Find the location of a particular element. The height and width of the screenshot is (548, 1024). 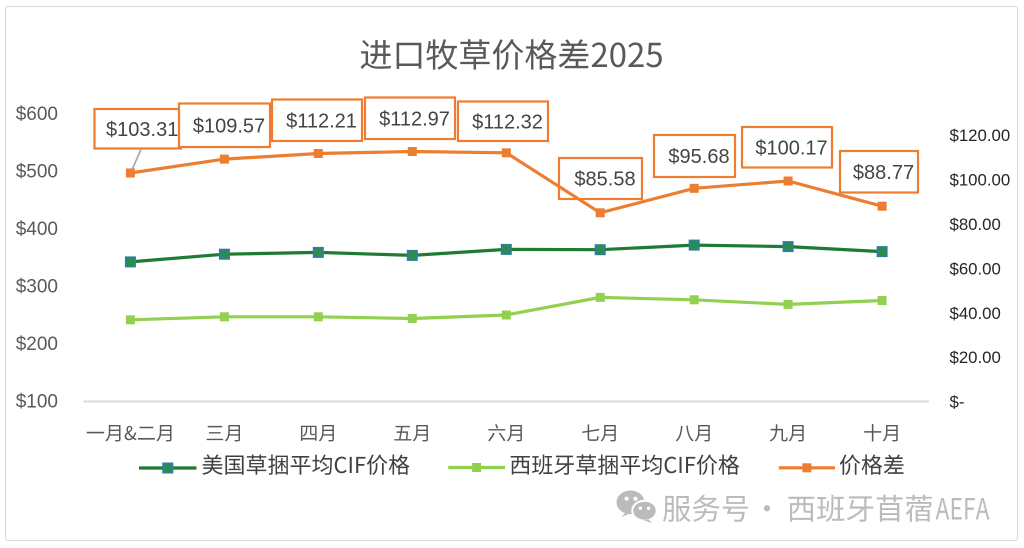

svg-text: $40.00 is located at coordinates (975, 313).